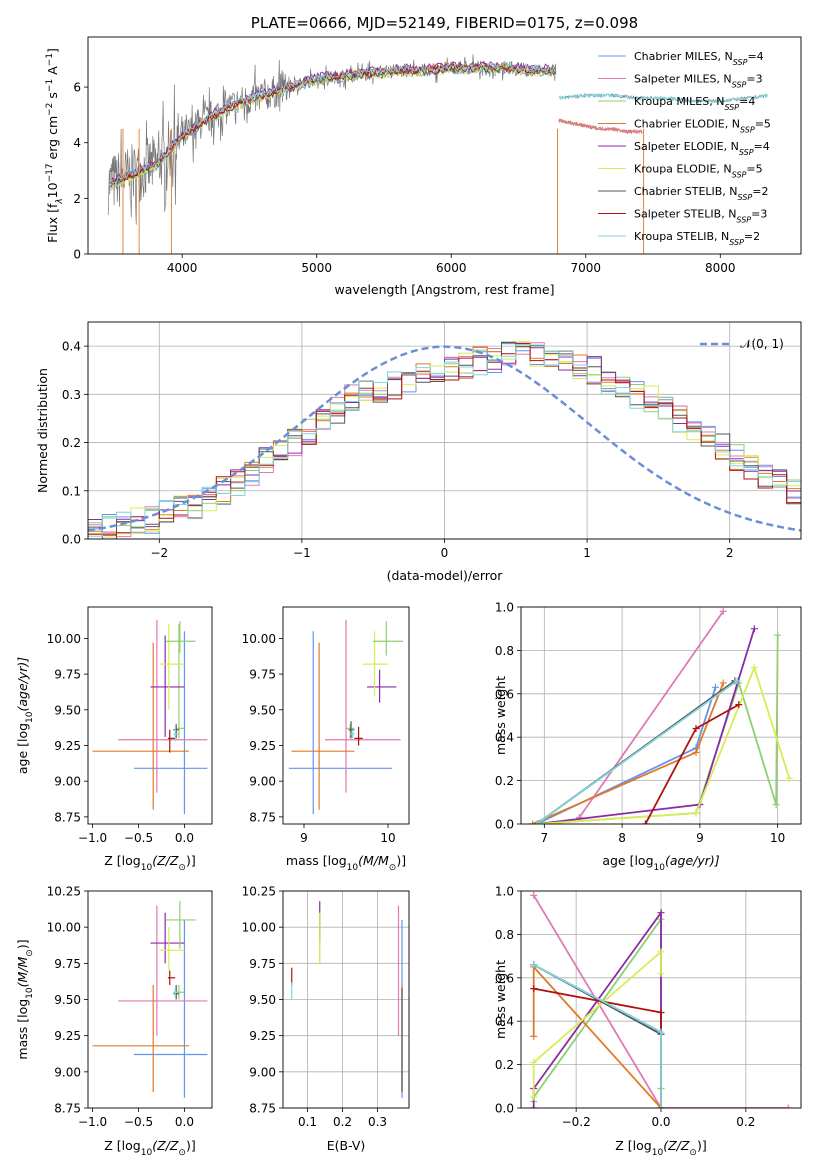 This screenshot has width=819, height=1170. What do you see at coordinates (92, 1122) in the screenshot?
I see `x-tick-label: −1.0` at bounding box center [92, 1122].